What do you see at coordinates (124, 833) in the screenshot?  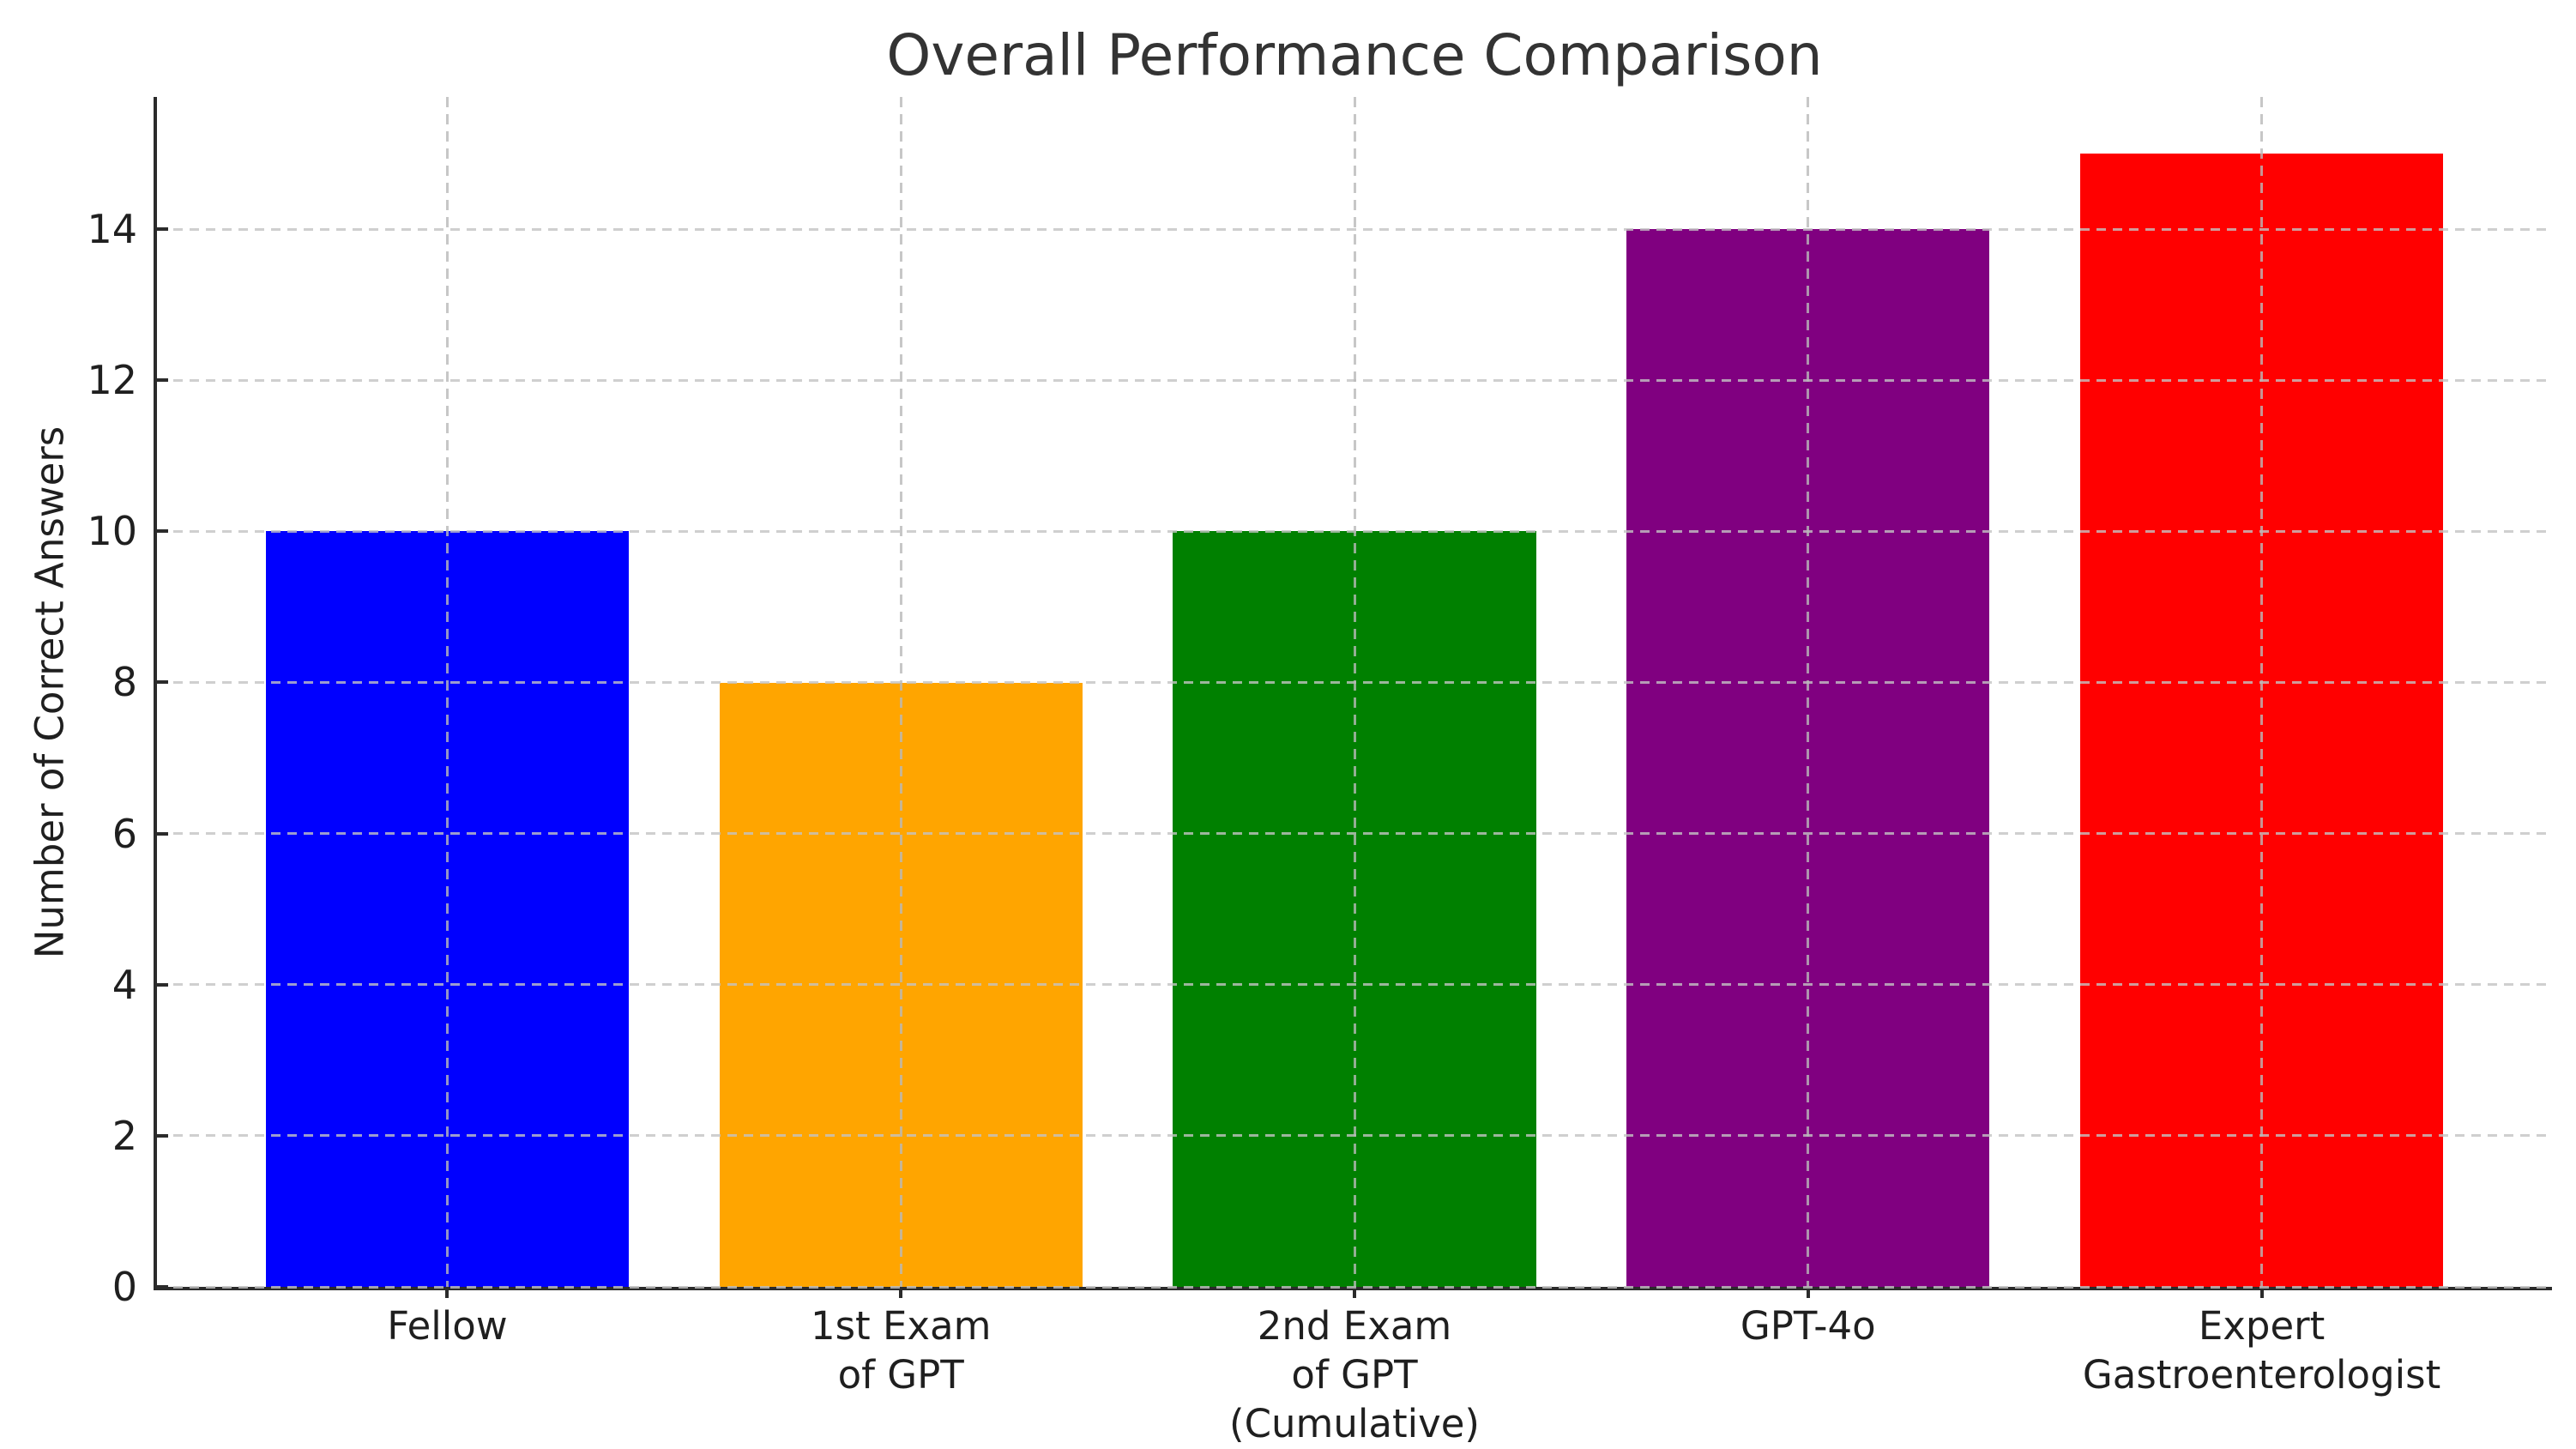 I see `y-tick-label: 6` at bounding box center [124, 833].